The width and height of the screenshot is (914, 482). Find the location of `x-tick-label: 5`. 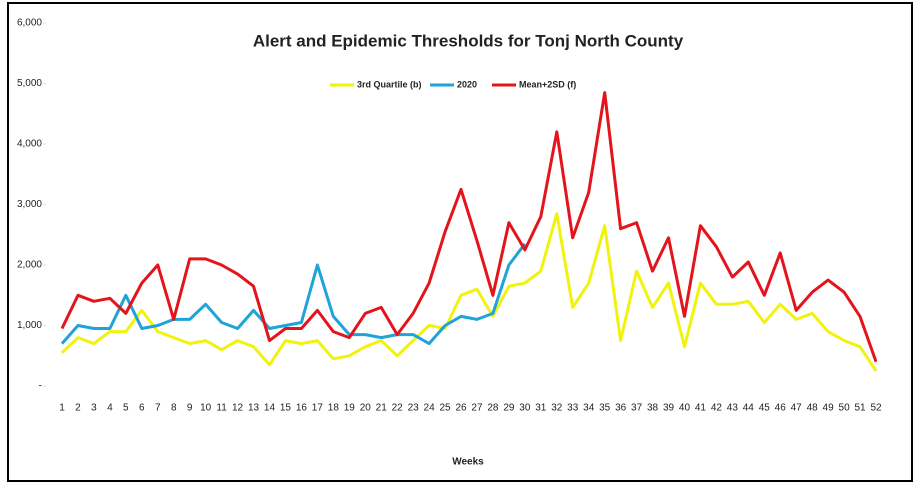

x-tick-label: 5 is located at coordinates (126, 408).